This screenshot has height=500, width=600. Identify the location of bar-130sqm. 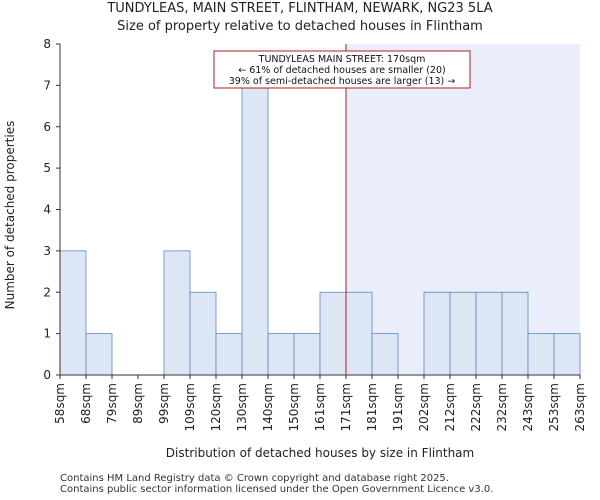
(255, 230).